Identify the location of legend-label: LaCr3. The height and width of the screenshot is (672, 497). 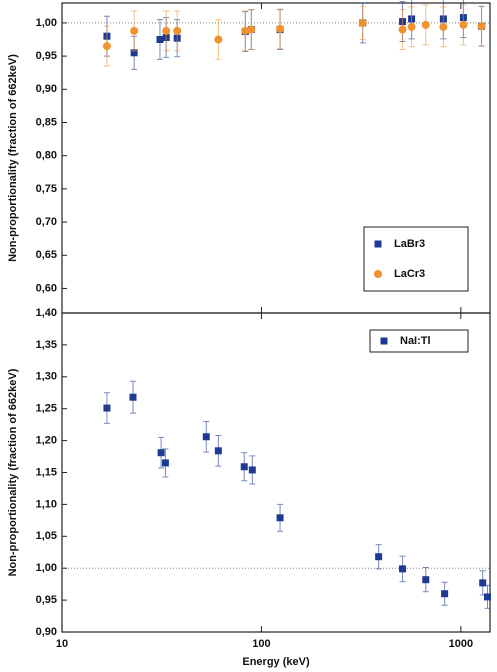
(409, 274).